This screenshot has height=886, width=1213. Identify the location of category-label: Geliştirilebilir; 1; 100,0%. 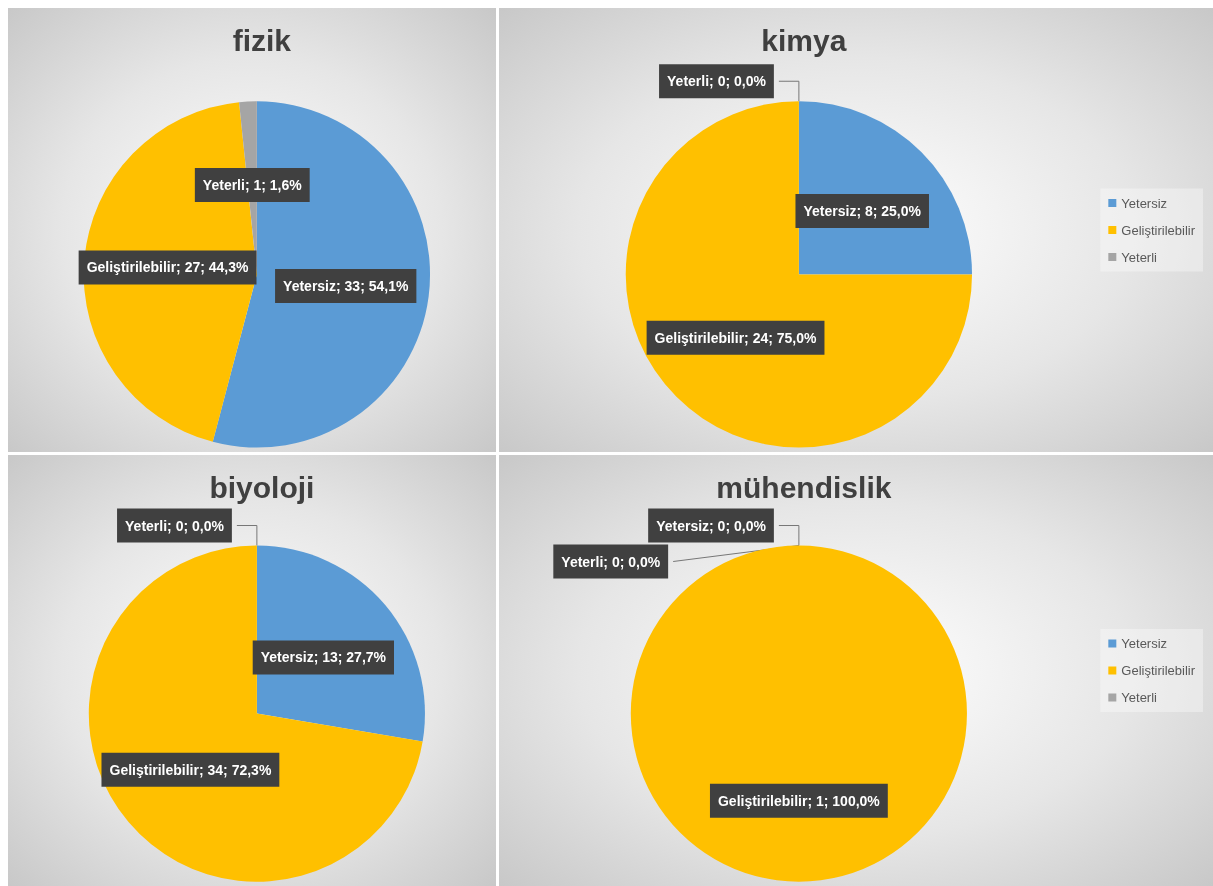
(798, 800).